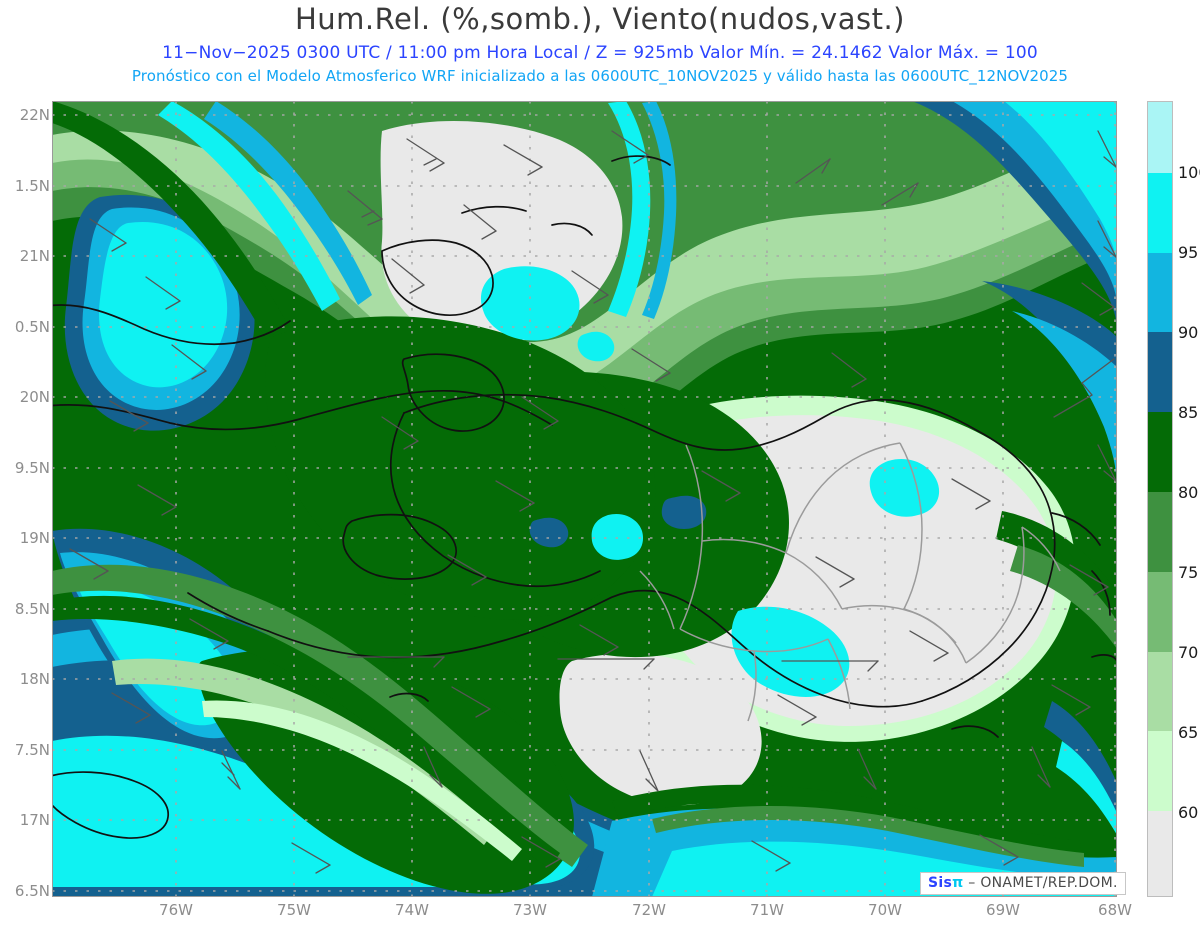 The width and height of the screenshot is (1200, 927). What do you see at coordinates (1188, 572) in the screenshot?
I see `colorbar-tick-label: 75` at bounding box center [1188, 572].